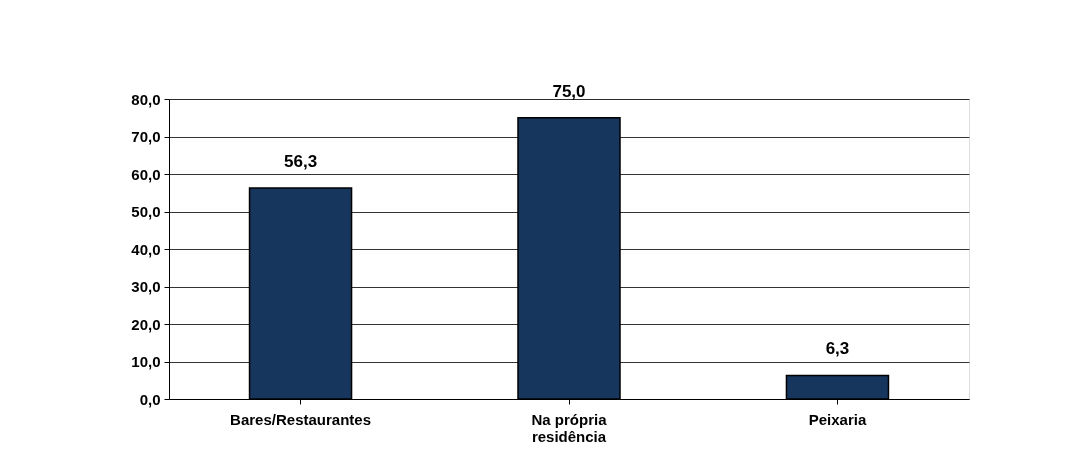  What do you see at coordinates (569, 427) in the screenshot?
I see `x-tick-label: Na própria residência` at bounding box center [569, 427].